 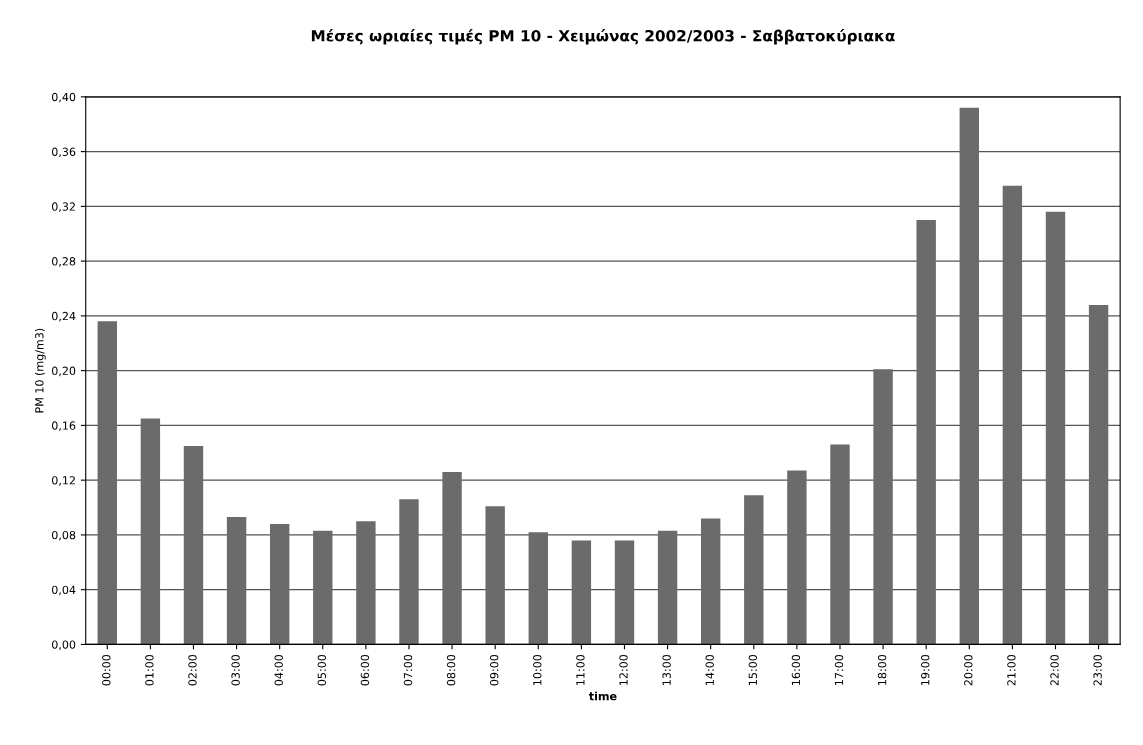 What do you see at coordinates (494, 670) in the screenshot?
I see `x-tick-label: 09:00` at bounding box center [494, 670].